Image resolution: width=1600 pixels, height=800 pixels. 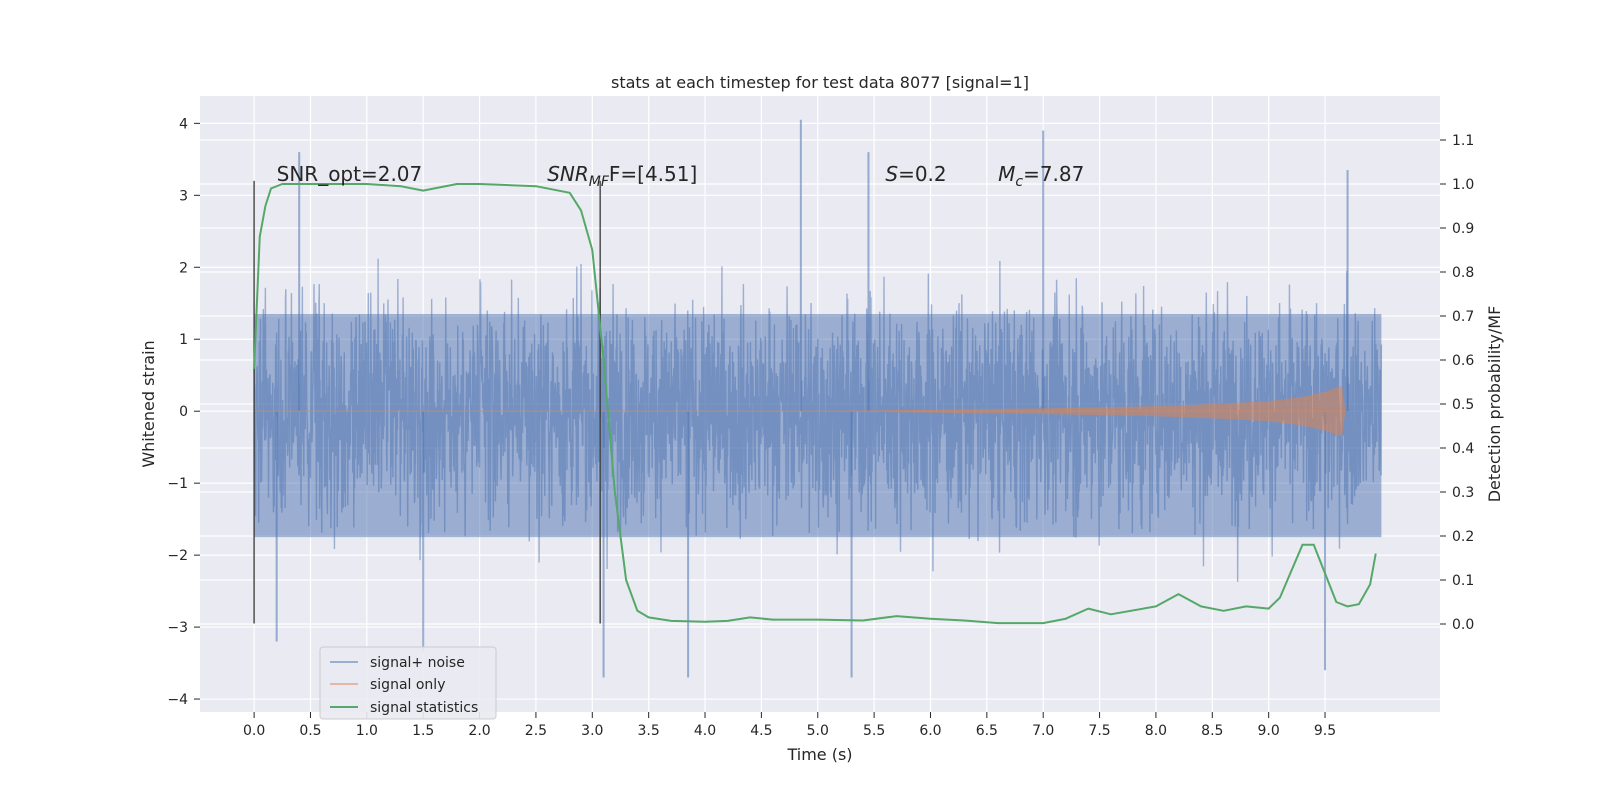 What do you see at coordinates (1053, 174) in the screenshot?
I see `annotation-rest: =7.87` at bounding box center [1053, 174].